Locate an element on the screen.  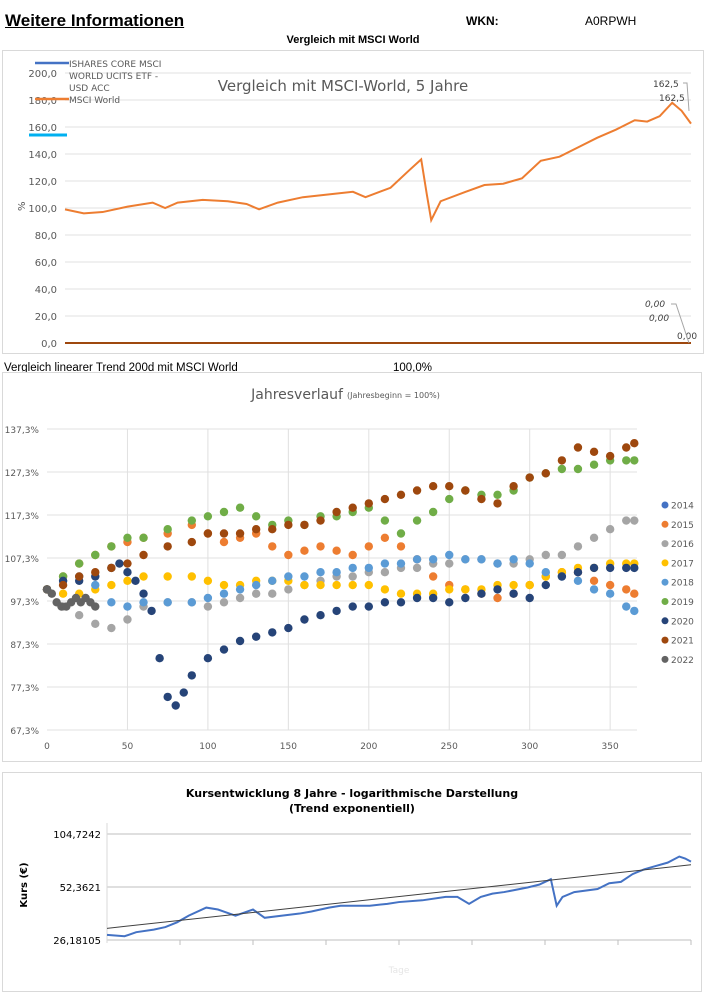
y-tick-label: 77,3% is located at coordinates (24, 689).